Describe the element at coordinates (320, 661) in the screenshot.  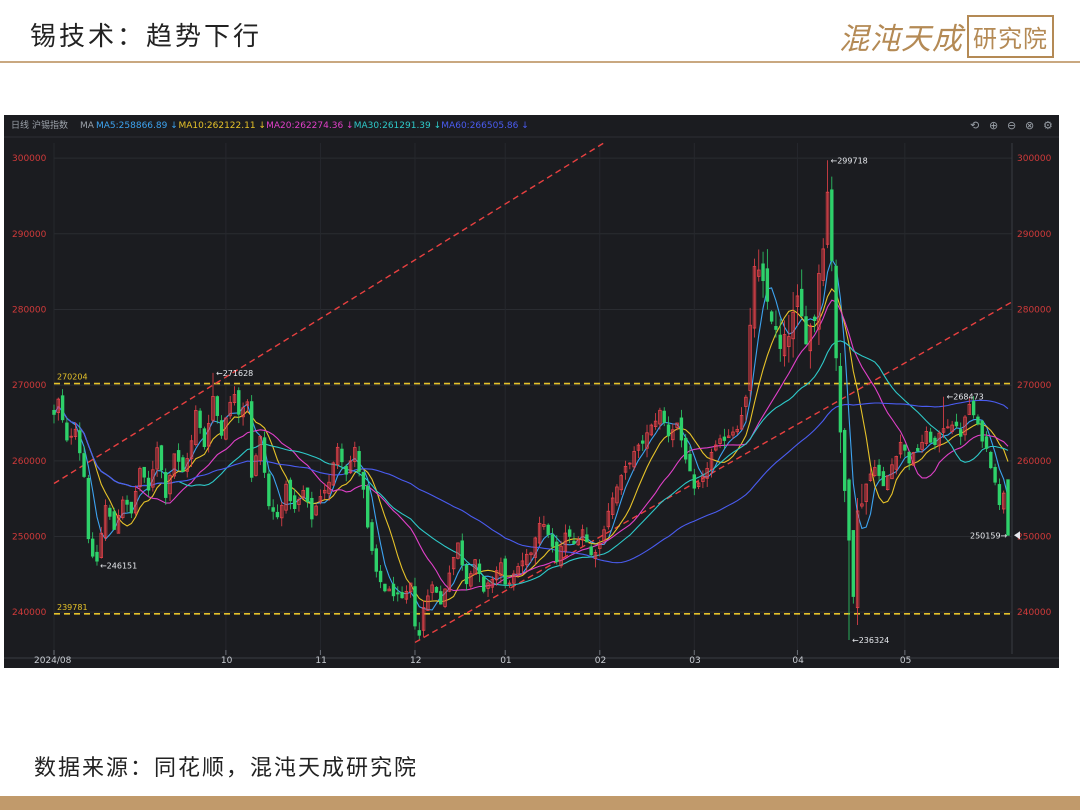
I see `x-tick-label: 11` at that location.